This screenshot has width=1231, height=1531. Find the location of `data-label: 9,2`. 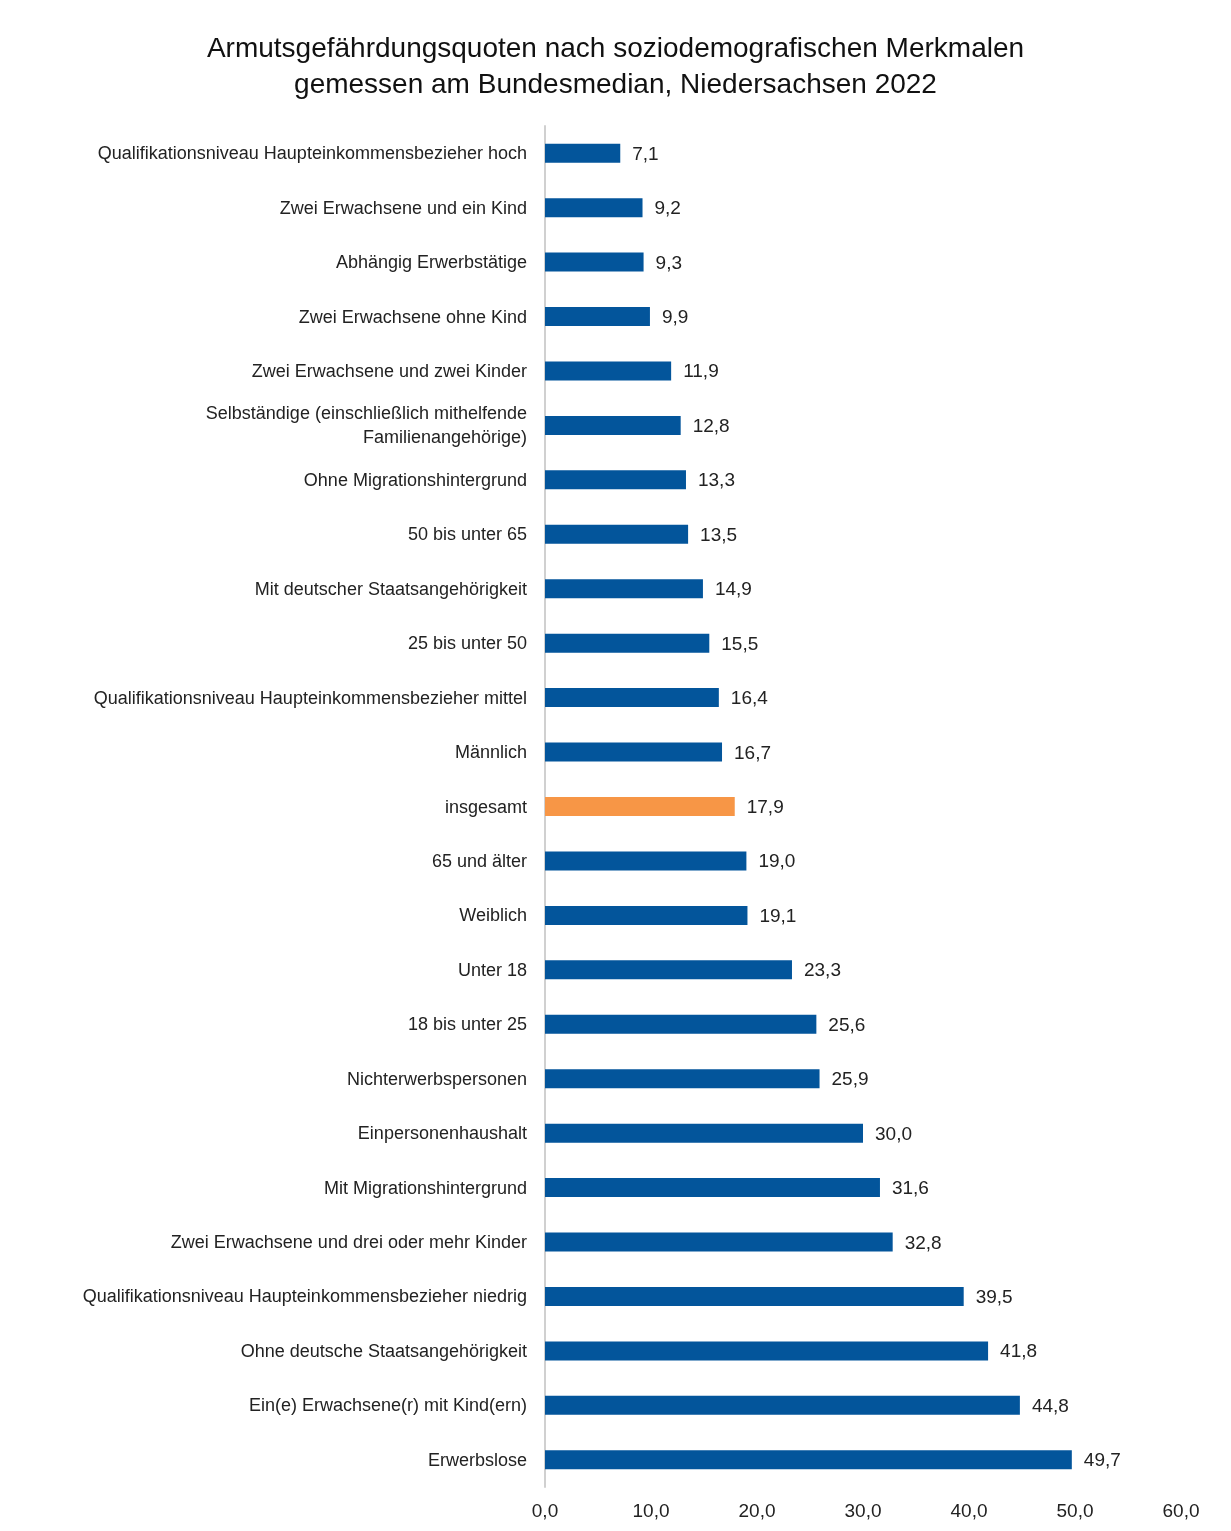

data-label: 9,2 is located at coordinates (667, 208).